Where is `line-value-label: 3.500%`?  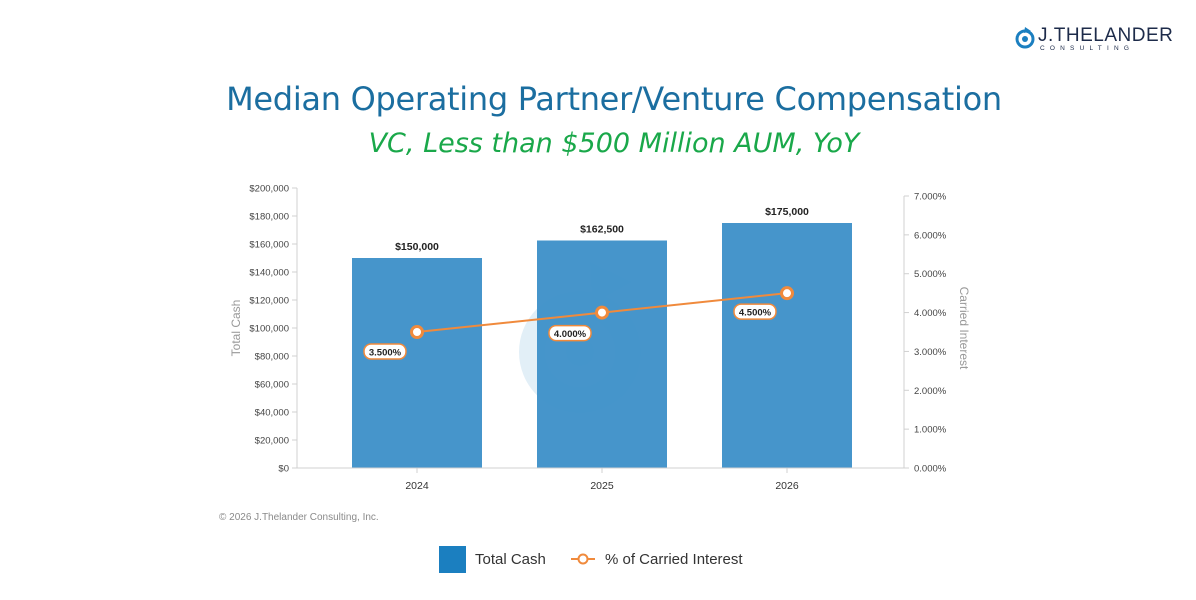
line-value-label: 3.500% is located at coordinates (385, 353).